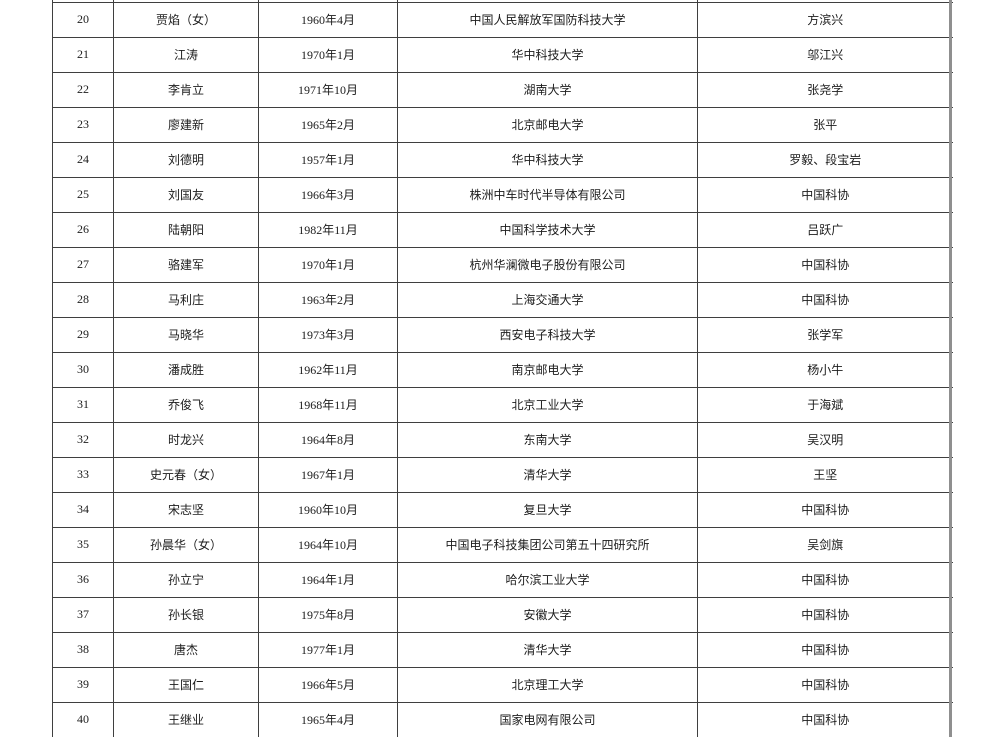  I want to click on cell-nominator: 王坚, so click(825, 474).